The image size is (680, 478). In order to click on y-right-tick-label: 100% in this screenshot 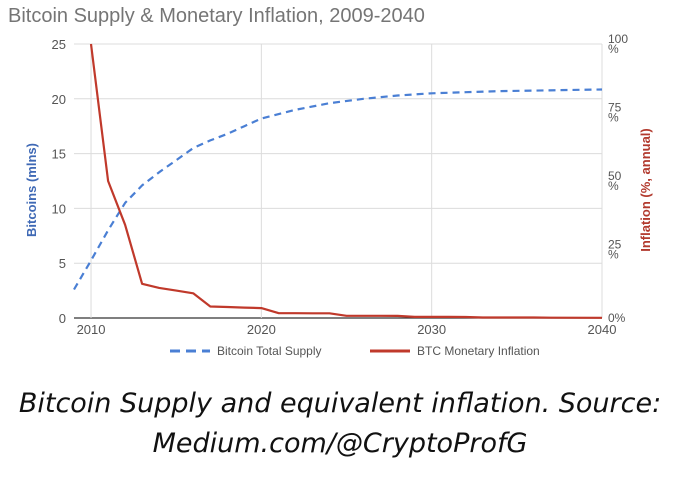, I will do `click(618, 44)`.